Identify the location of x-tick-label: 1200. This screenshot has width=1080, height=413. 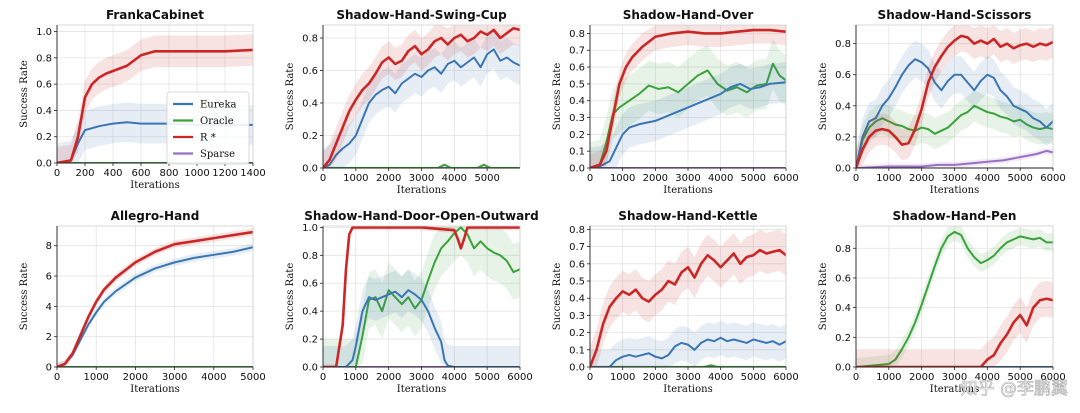
(224, 173).